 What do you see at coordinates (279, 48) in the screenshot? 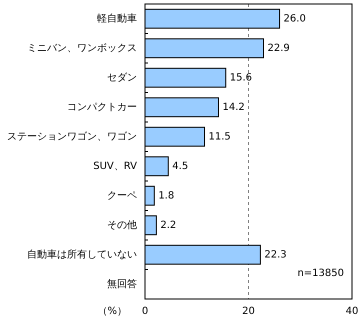
I see `data-label: 22.9` at bounding box center [279, 48].